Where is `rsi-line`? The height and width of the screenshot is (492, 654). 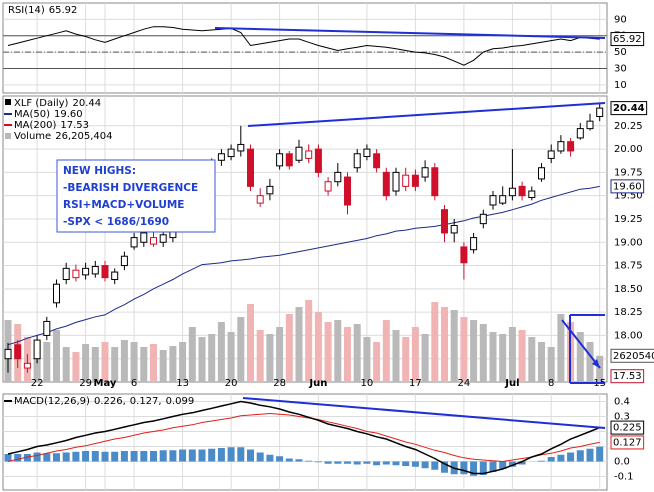 rsi-line is located at coordinates (303, 46).